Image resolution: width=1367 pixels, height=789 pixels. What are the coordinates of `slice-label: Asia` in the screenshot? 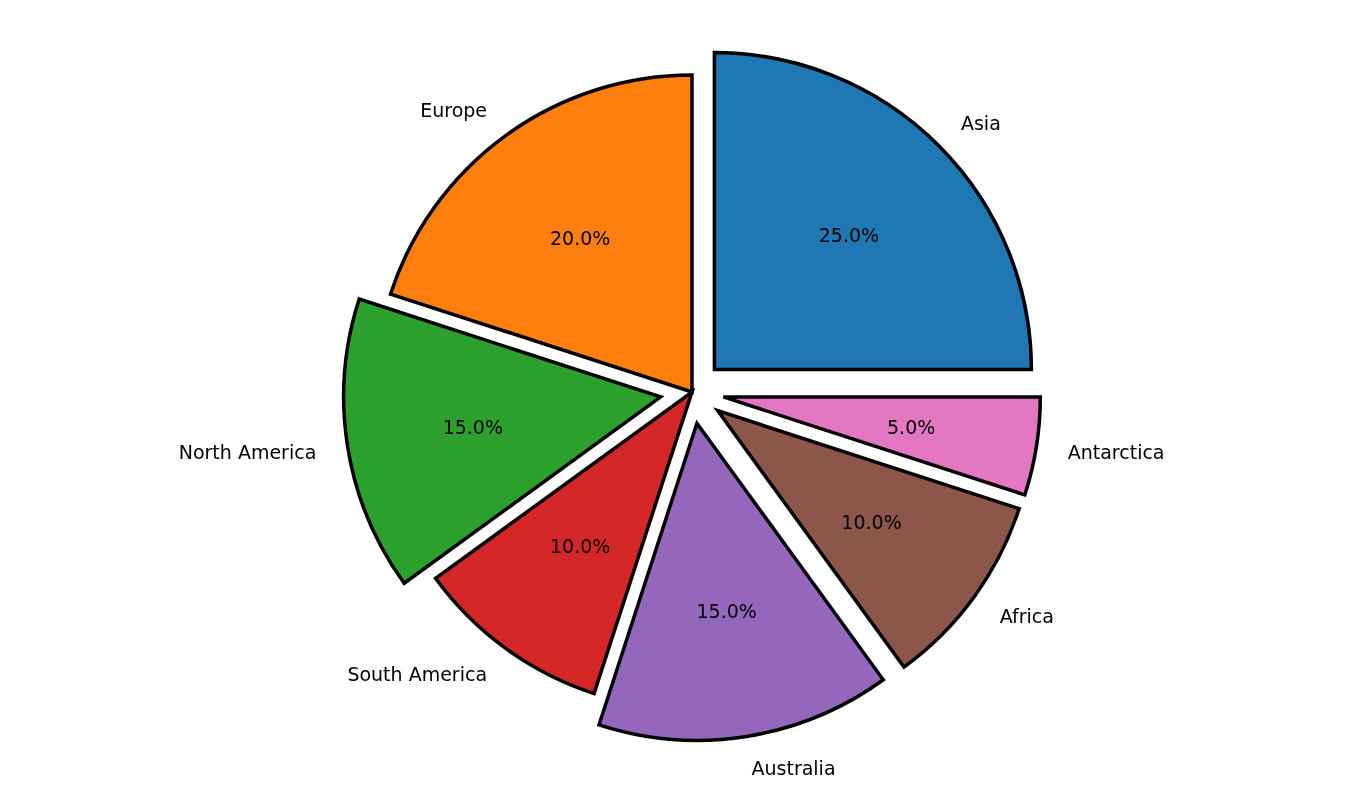 It's located at (980, 123).